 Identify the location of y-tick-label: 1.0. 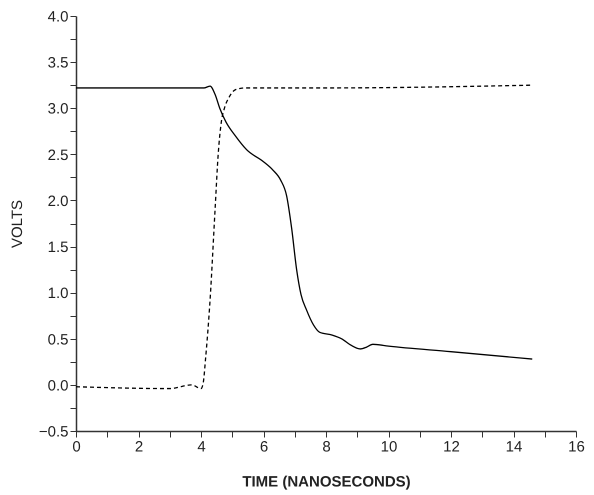
(58, 293).